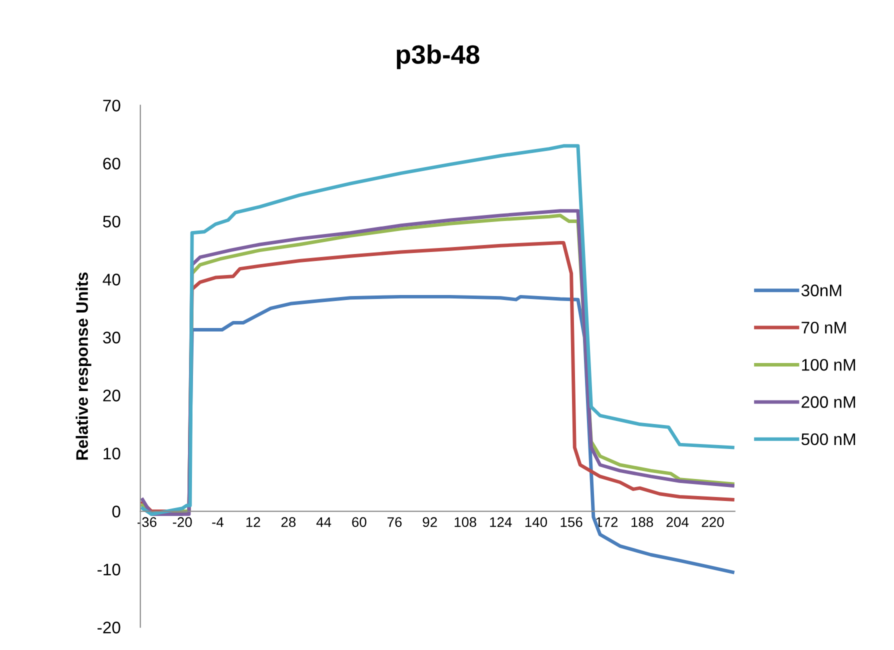 The height and width of the screenshot is (650, 894). I want to click on legend-label: 70 nM, so click(824, 328).